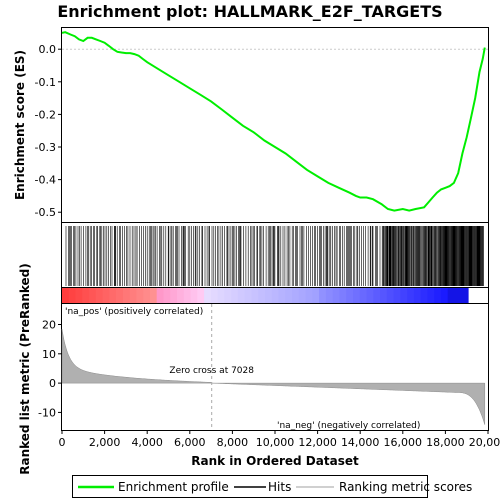 The width and height of the screenshot is (500, 500). What do you see at coordinates (484, 442) in the screenshot?
I see `x-tick-label: 20,000` at bounding box center [484, 442].